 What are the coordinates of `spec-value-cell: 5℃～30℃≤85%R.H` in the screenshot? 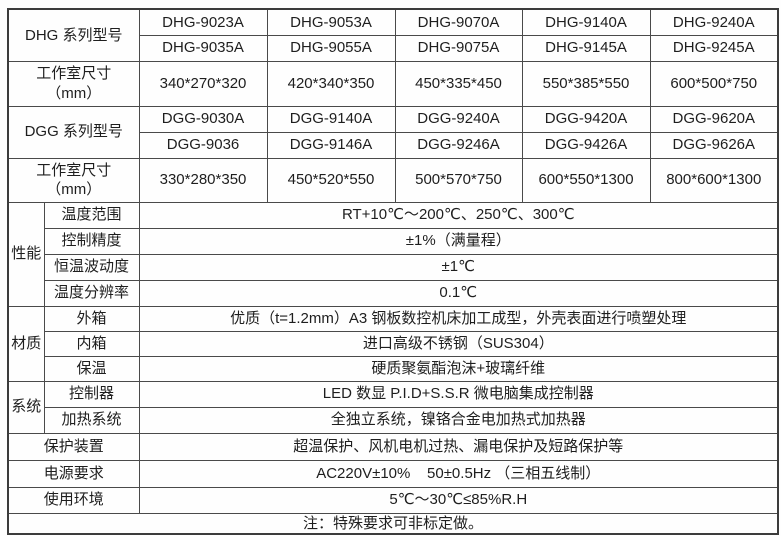 It's located at (458, 500).